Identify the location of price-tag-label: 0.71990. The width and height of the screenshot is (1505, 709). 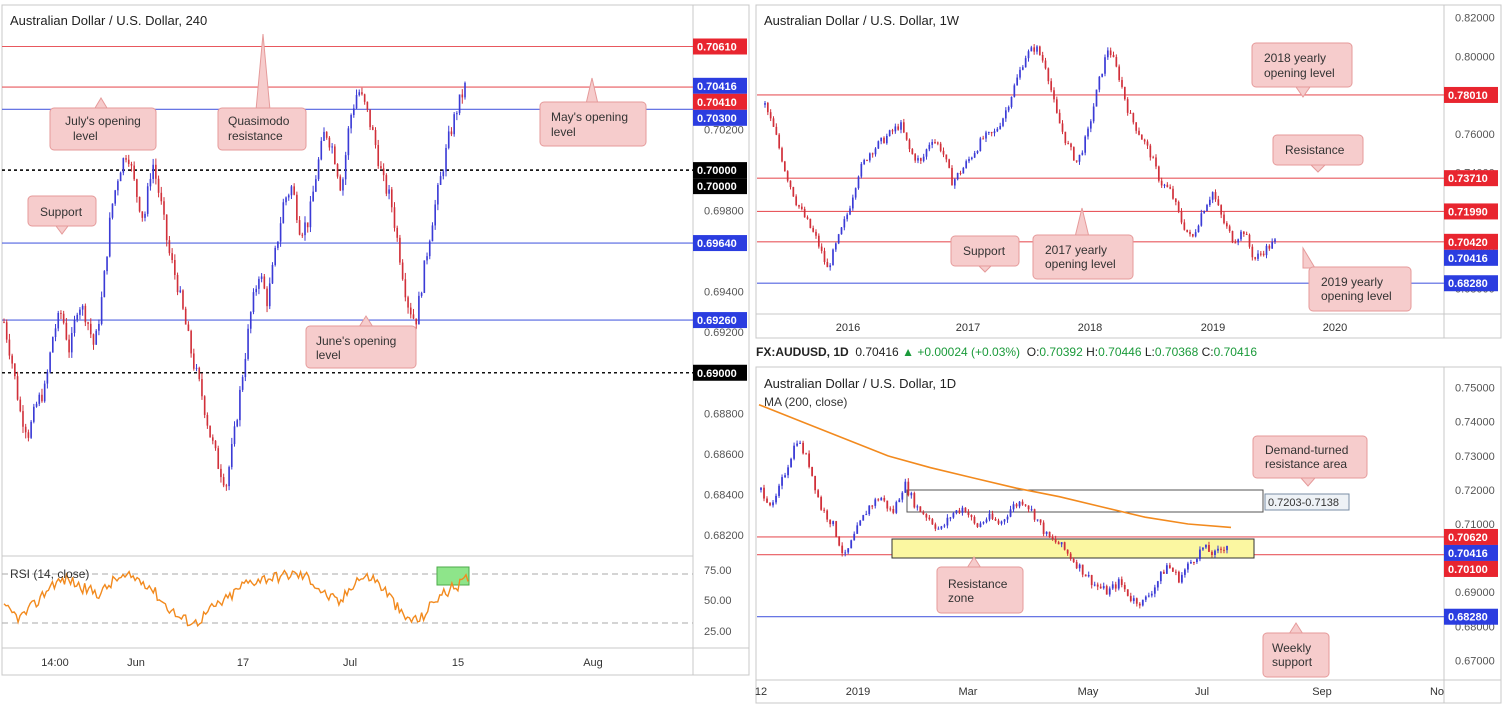
(1468, 212).